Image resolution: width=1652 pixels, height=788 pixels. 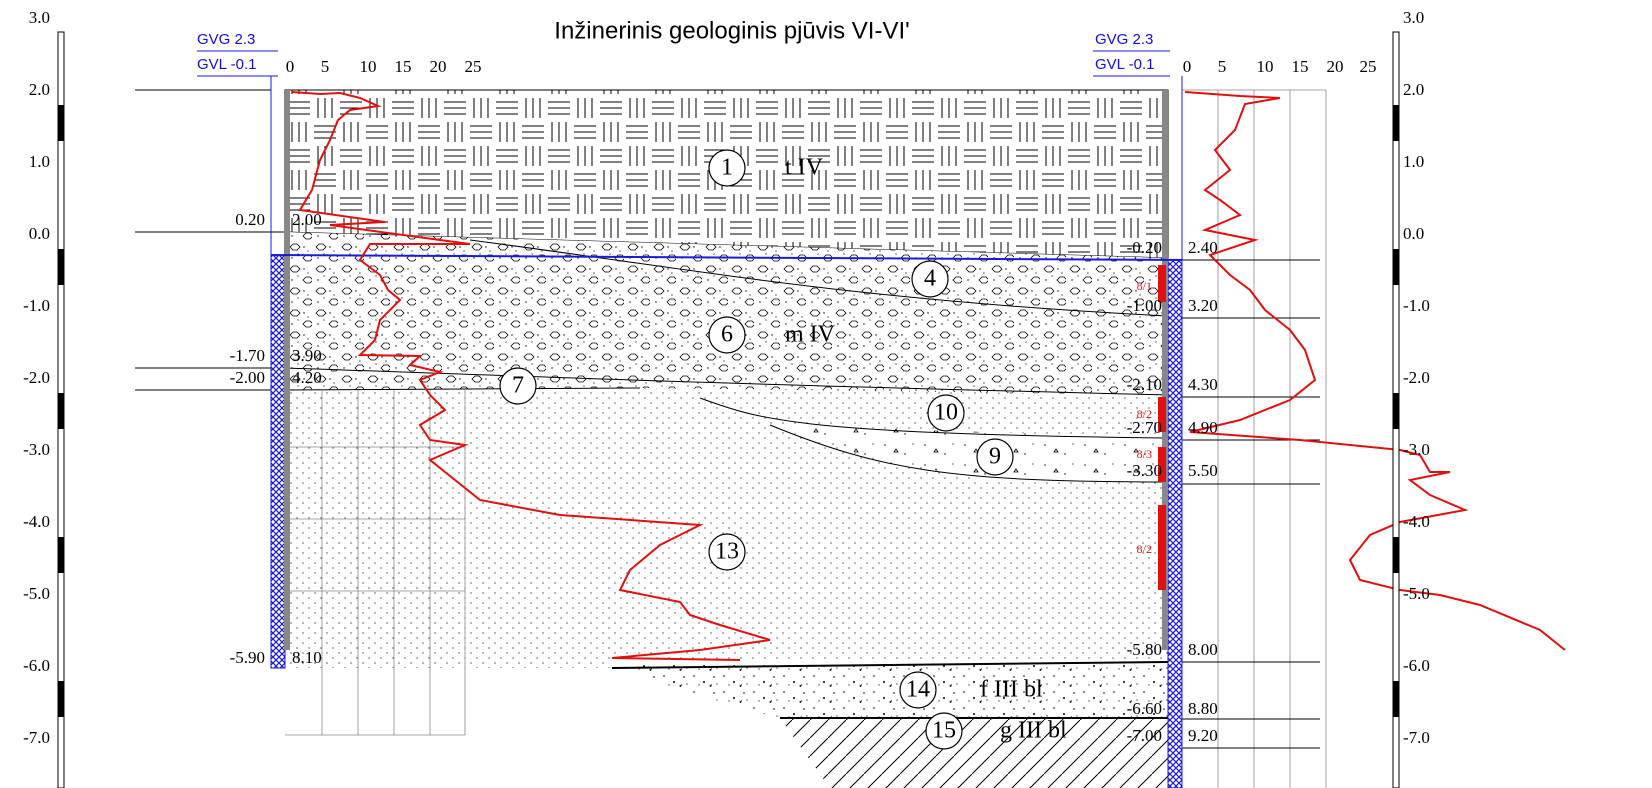 I want to click on gvl-label: GVL -0.1, so click(x=1124, y=64).